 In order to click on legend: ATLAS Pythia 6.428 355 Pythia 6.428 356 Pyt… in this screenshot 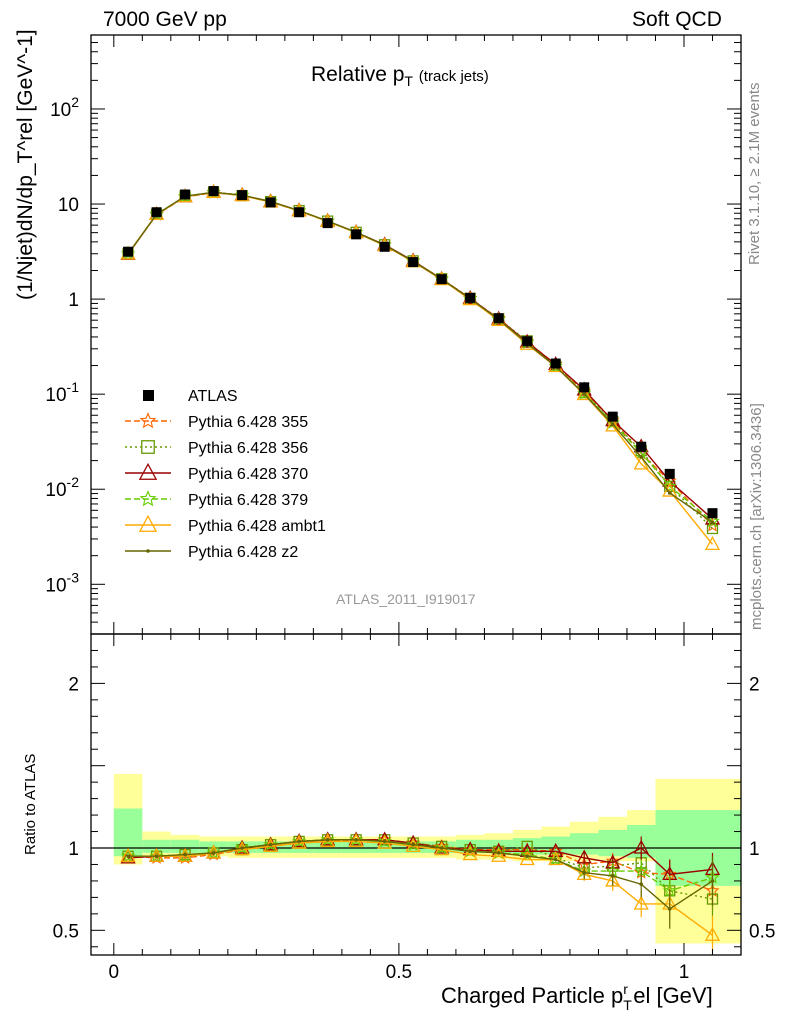, I will do `click(225, 474)`.